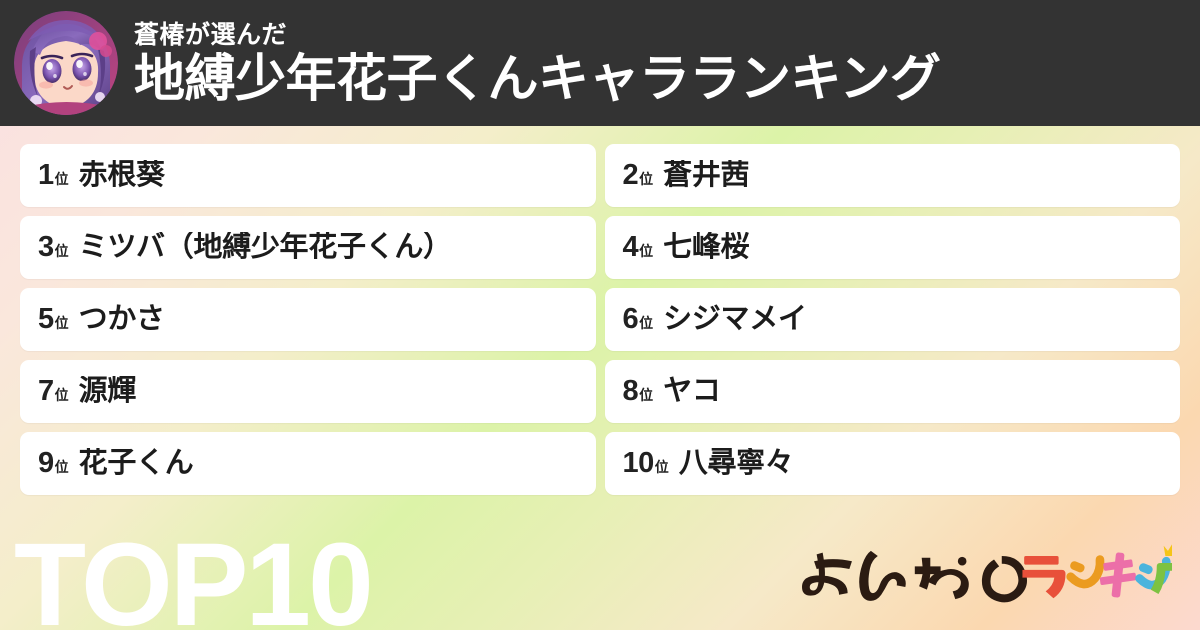  What do you see at coordinates (692, 391) in the screenshot?
I see `rank-name: ヤコ` at bounding box center [692, 391].